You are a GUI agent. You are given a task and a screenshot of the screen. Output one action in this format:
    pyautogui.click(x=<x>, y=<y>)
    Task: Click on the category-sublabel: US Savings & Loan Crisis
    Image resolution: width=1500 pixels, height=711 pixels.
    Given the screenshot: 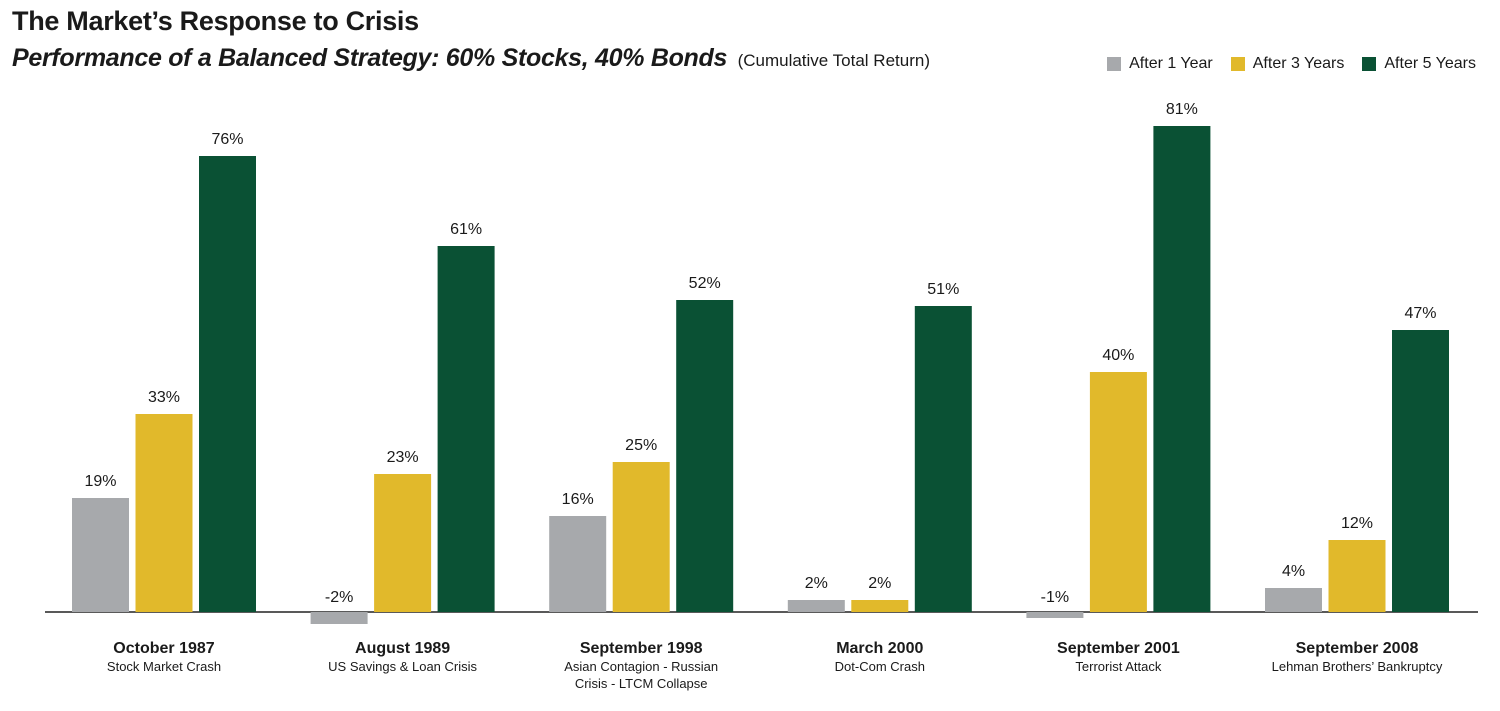 What is the action you would take?
    pyautogui.click(x=403, y=666)
    